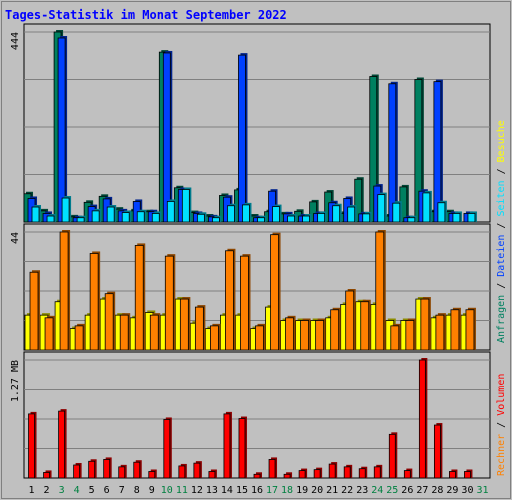  I want to click on panel-1-ymax-label: 444, so click(15, 41).